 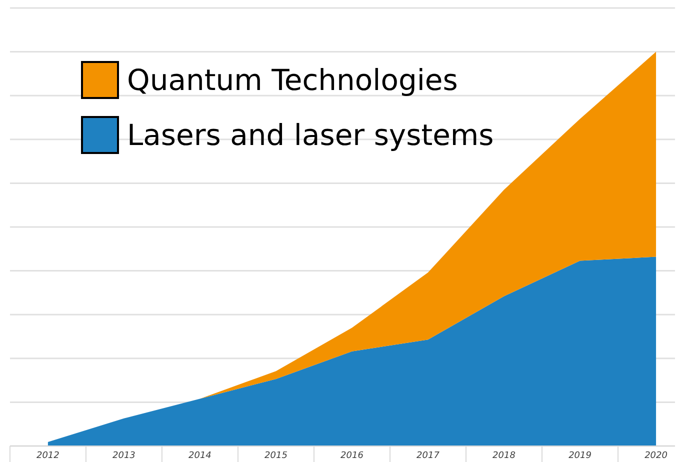 I want to click on x-tick-label: 2014, so click(x=200, y=456).